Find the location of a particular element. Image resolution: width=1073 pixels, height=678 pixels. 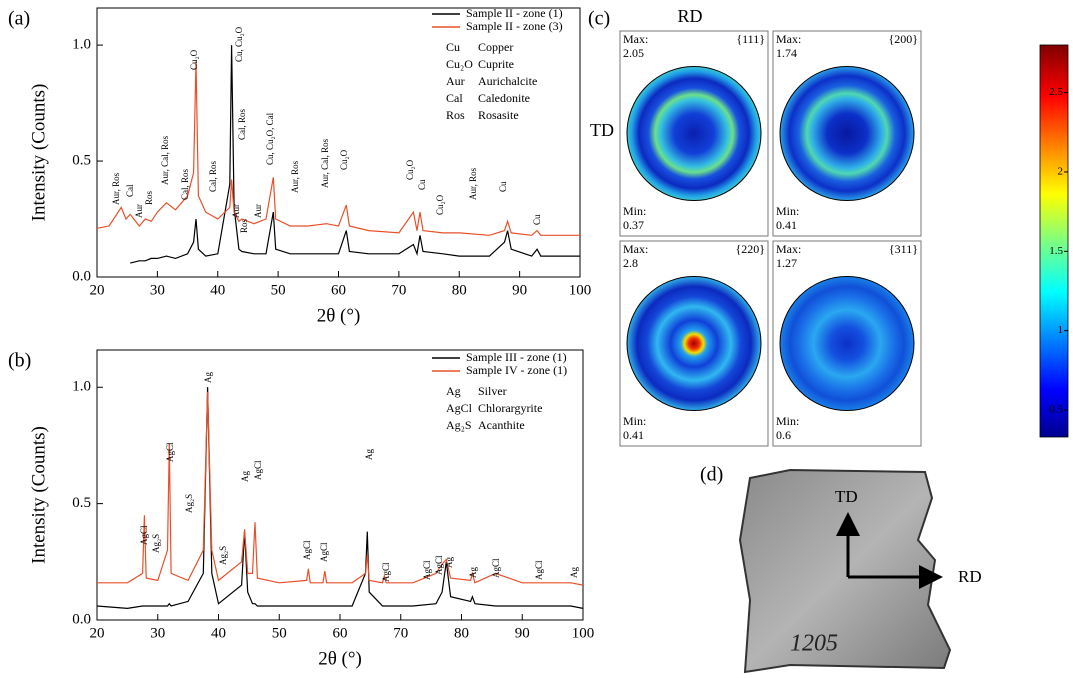

colorbar-tick-label: 1.5 is located at coordinates (1056, 251).